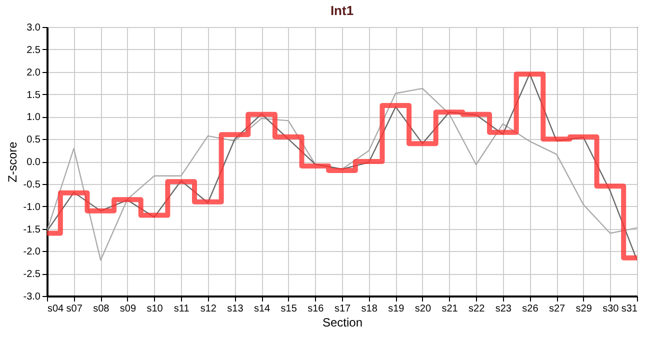  I want to click on x-tick-label: s08, so click(101, 309).